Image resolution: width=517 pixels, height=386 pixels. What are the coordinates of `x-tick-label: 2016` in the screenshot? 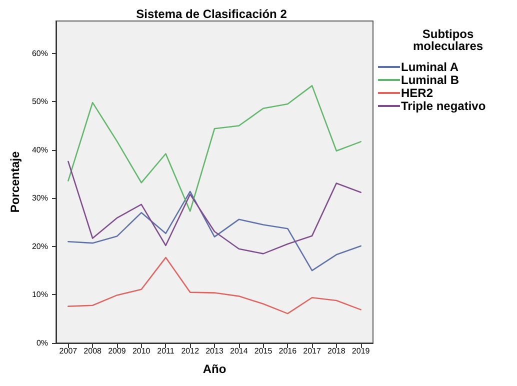 It's located at (288, 351).